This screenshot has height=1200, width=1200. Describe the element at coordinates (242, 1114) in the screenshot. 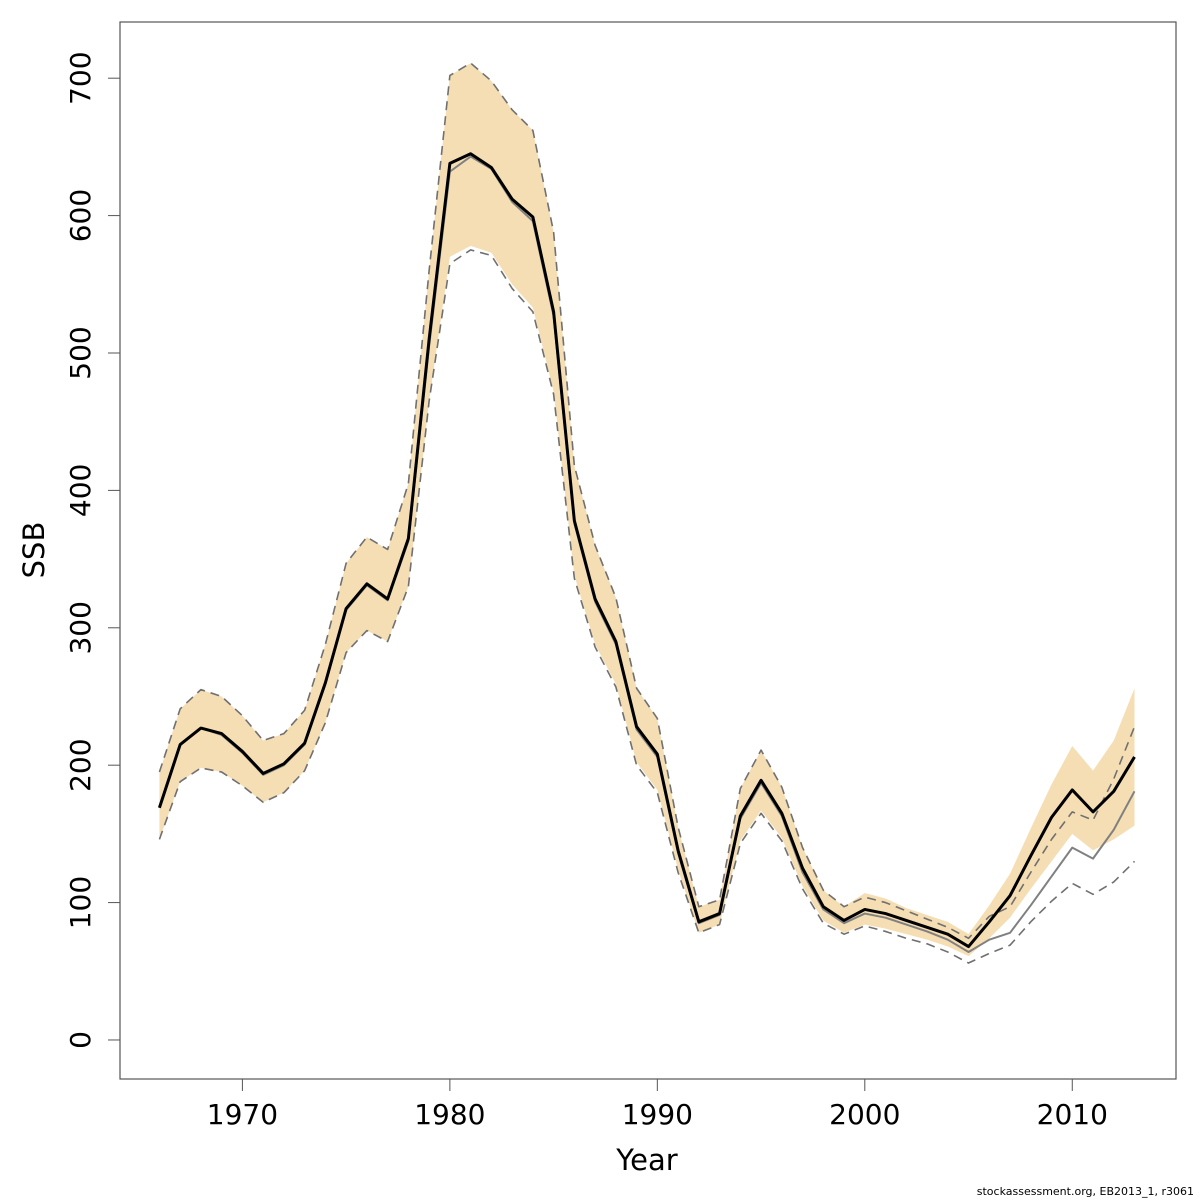

I see `x-tick-label: 1970` at that location.